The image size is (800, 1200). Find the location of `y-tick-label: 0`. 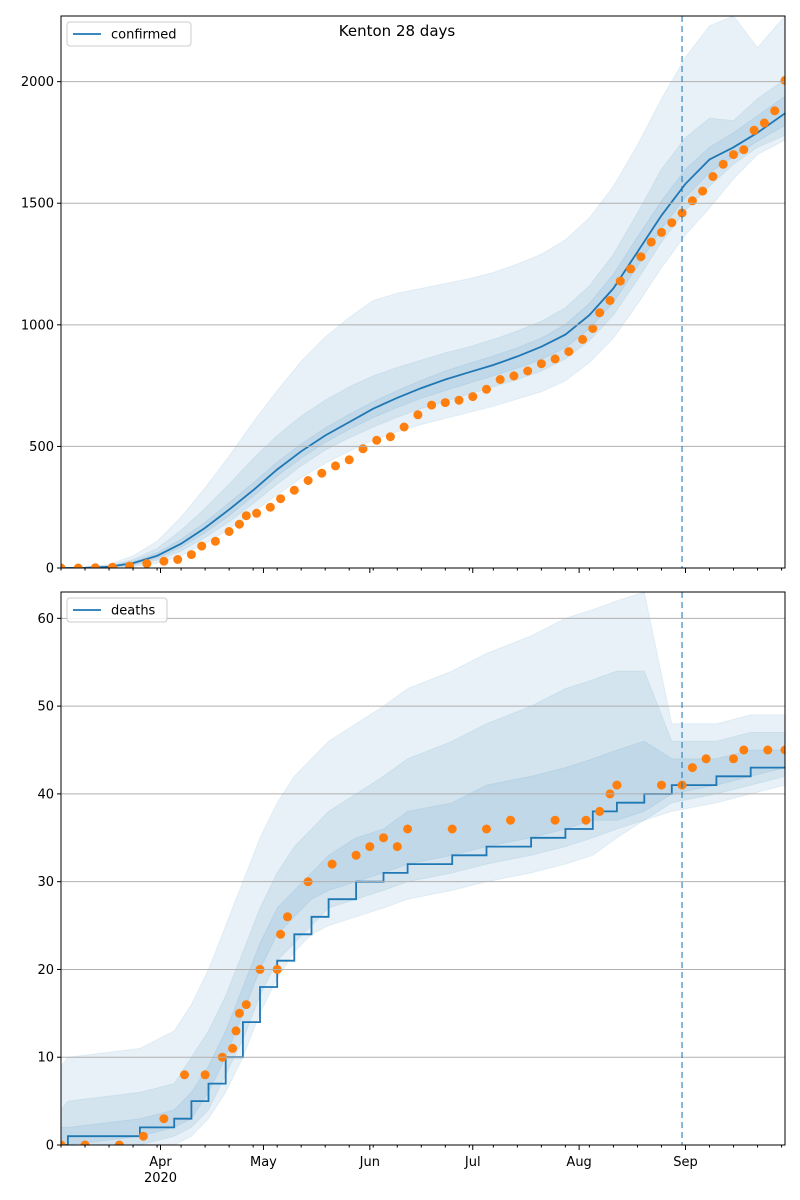

y-tick-label: 0 is located at coordinates (50, 569).